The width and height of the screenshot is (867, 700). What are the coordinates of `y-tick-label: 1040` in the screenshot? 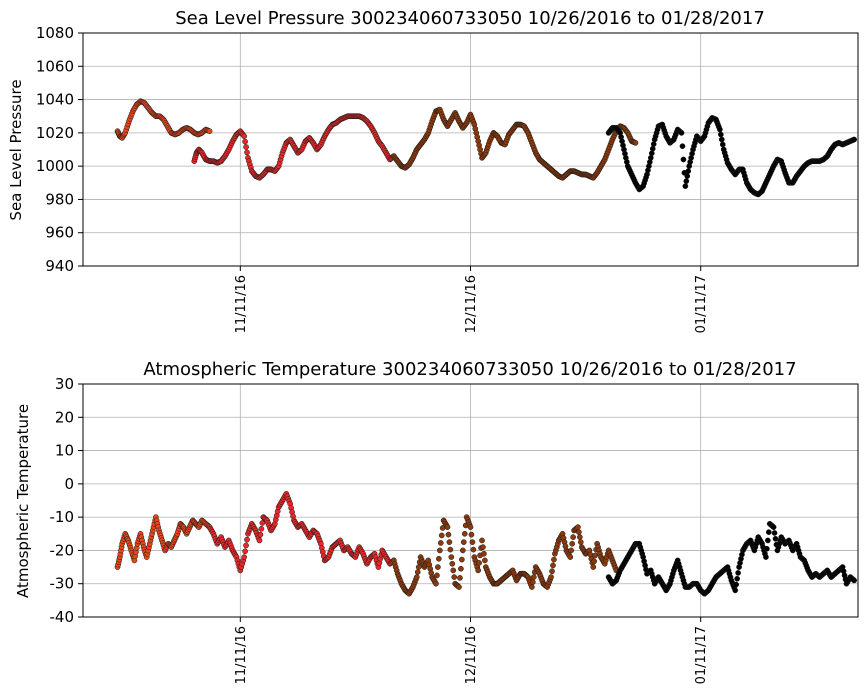 It's located at (55, 100).